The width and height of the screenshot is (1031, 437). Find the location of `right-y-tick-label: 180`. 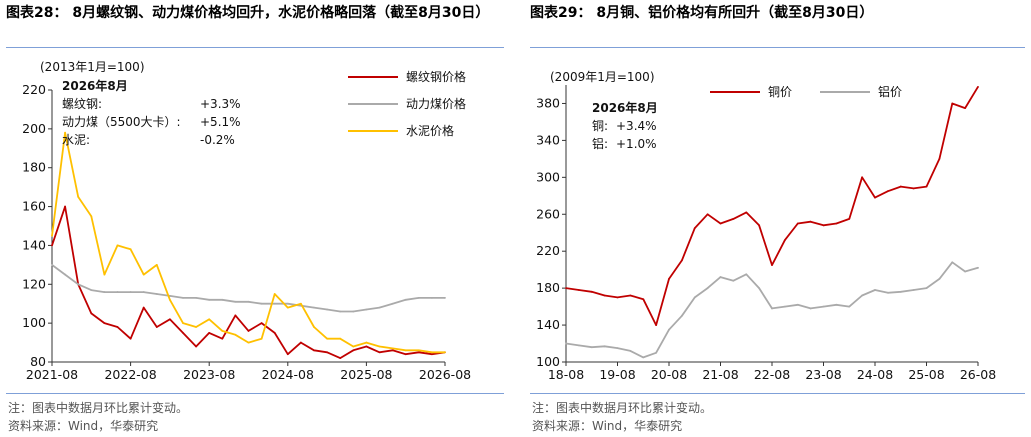

right-y-tick-label: 180 is located at coordinates (548, 287).